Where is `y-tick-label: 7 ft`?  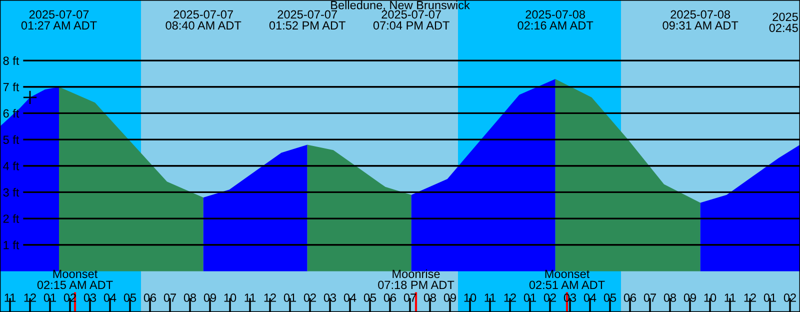 y-tick-label: 7 ft is located at coordinates (11, 87).